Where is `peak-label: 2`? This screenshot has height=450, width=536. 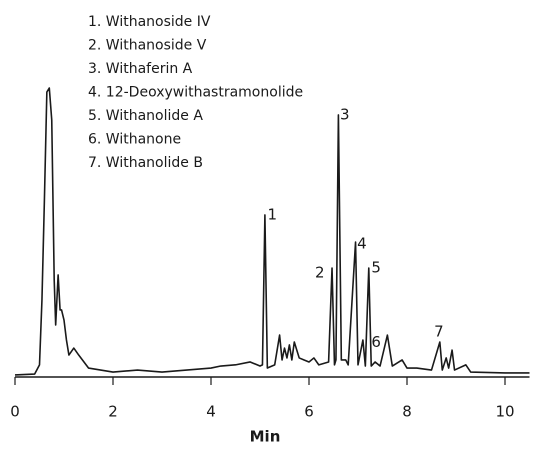 peak-label: 2 is located at coordinates (320, 272).